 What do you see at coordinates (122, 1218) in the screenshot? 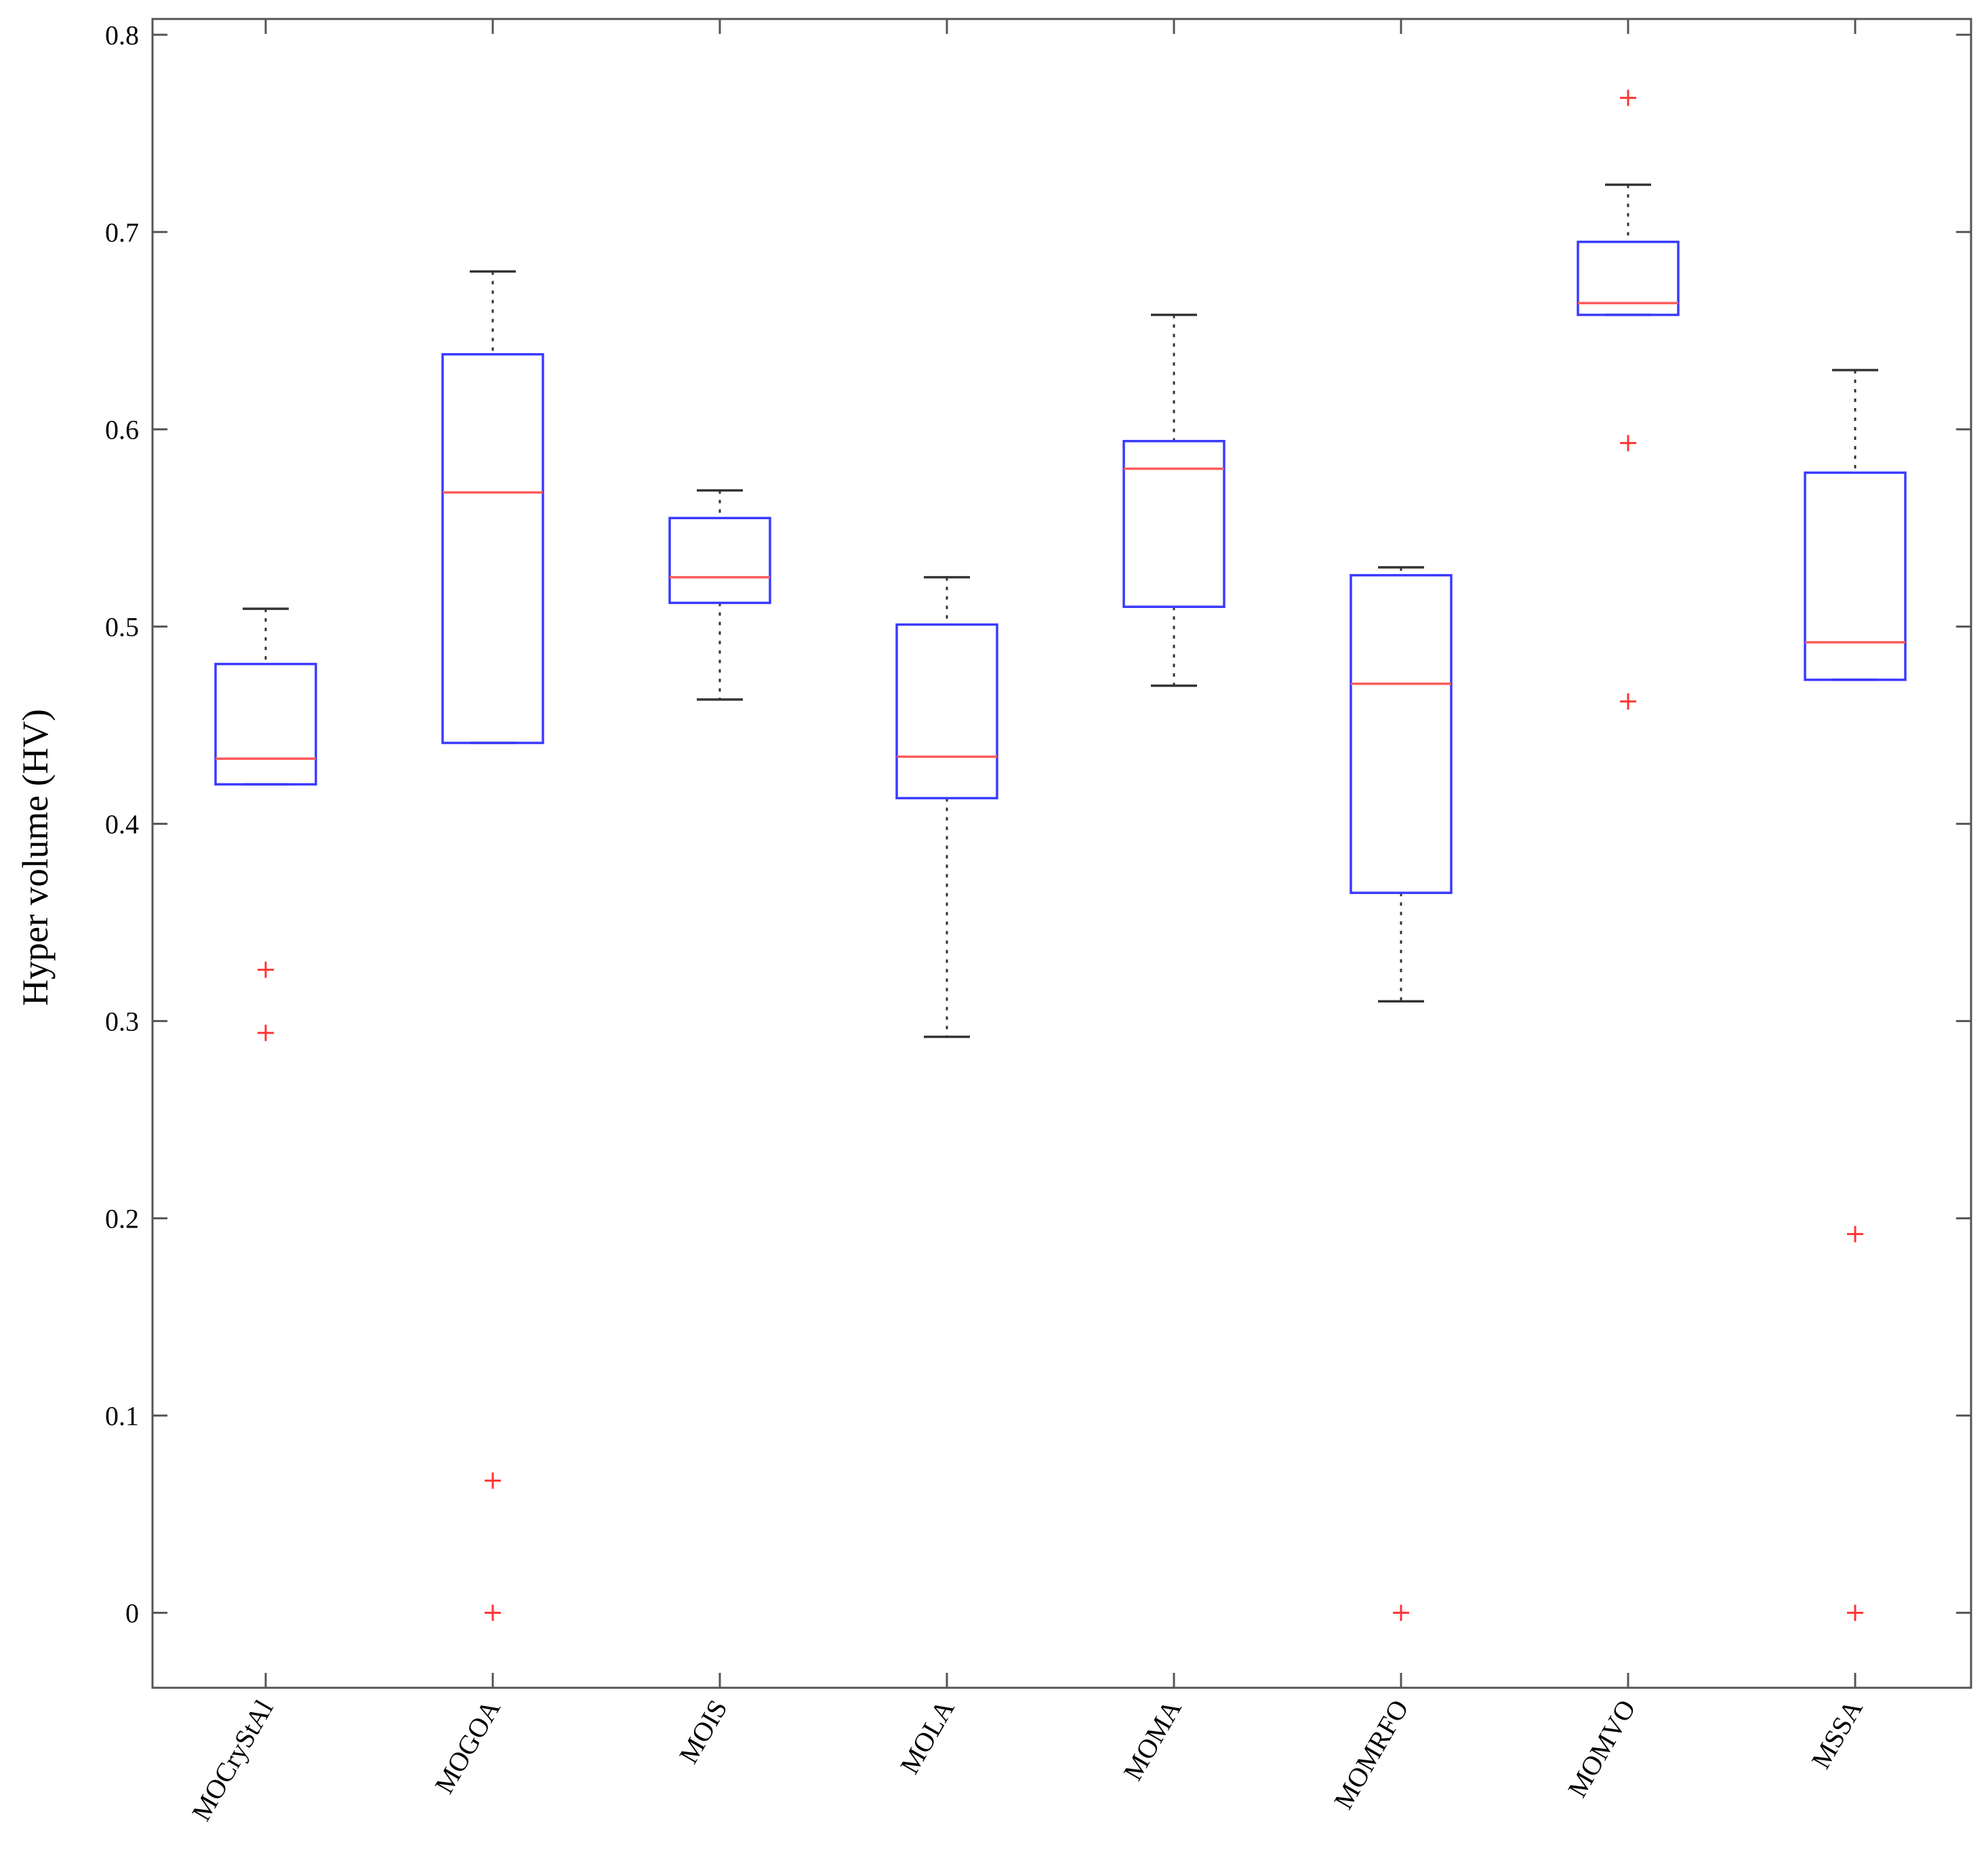
I see `y-tick-label: 0.2` at bounding box center [122, 1218].